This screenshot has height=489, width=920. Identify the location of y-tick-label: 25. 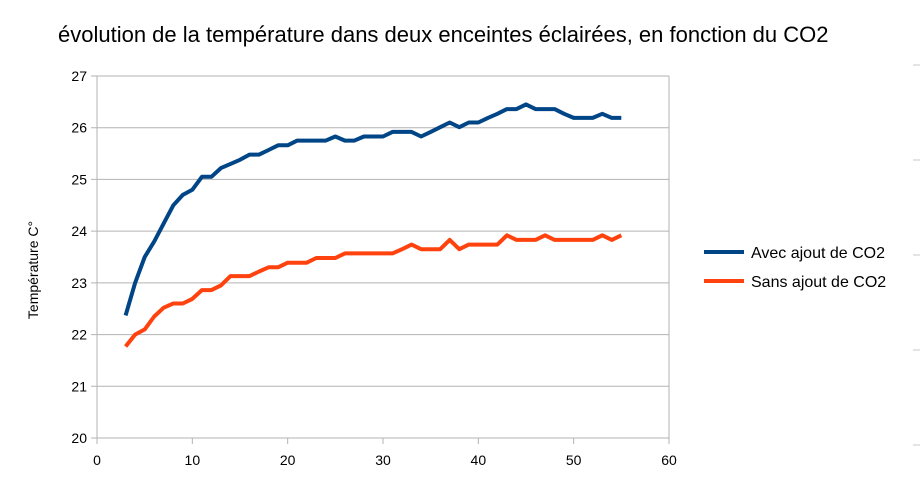
(79, 179).